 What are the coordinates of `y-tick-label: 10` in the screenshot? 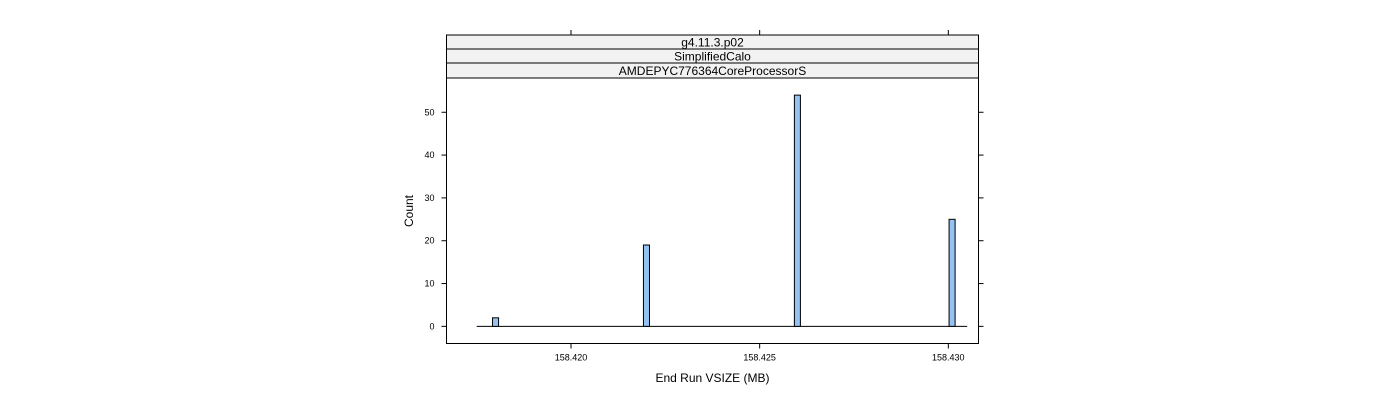 It's located at (429, 284).